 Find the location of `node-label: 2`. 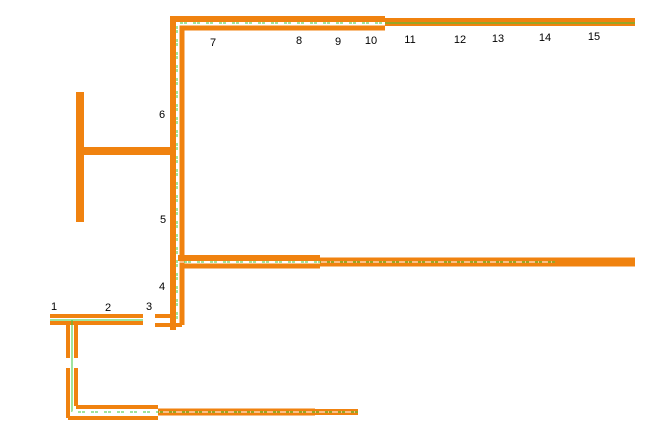

node-label: 2 is located at coordinates (108, 308).